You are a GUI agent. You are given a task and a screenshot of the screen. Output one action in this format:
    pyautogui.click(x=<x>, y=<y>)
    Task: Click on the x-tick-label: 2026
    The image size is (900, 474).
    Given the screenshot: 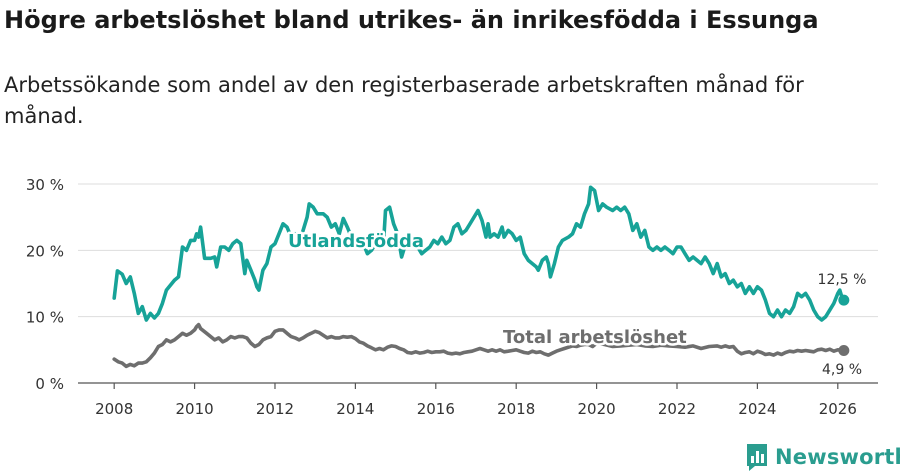 What is the action you would take?
    pyautogui.click(x=838, y=409)
    